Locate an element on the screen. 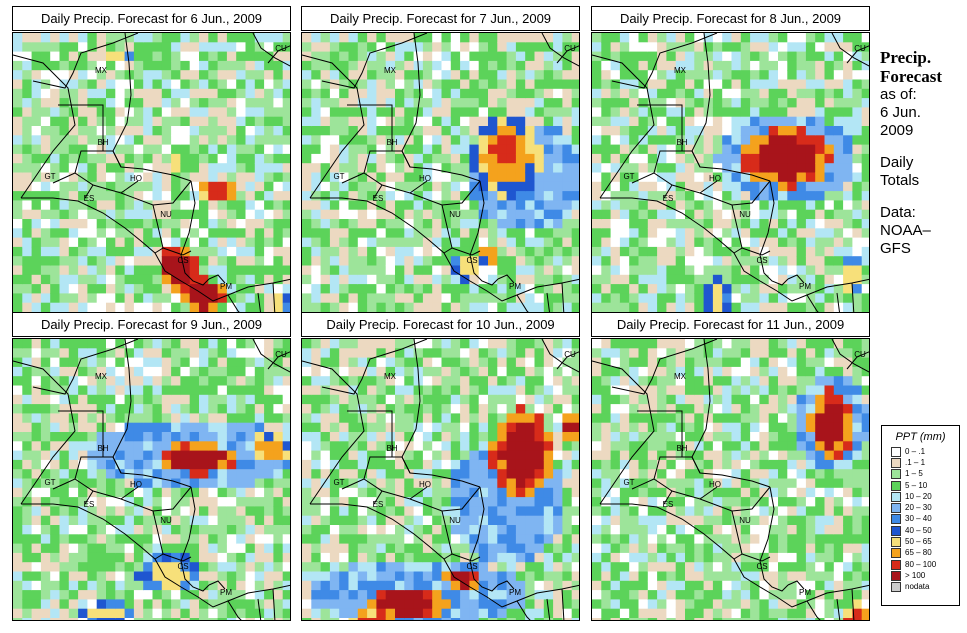  country-label: MX is located at coordinates (101, 376).